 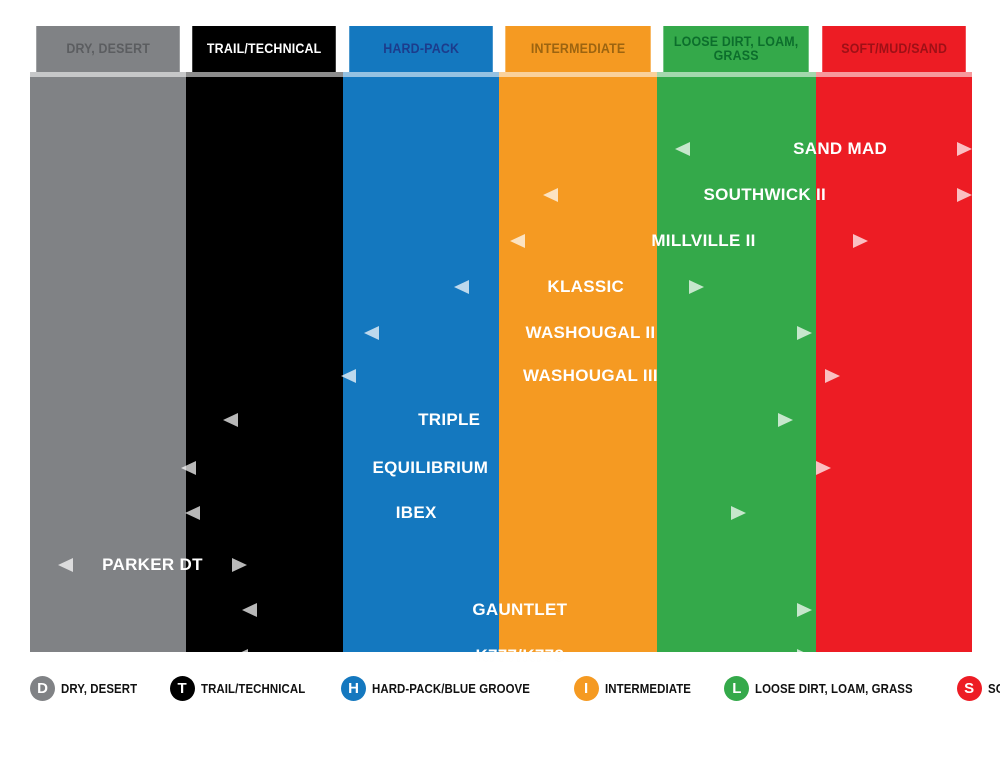 I want to click on tire-range-row: KLASSIC, so click(x=501, y=287).